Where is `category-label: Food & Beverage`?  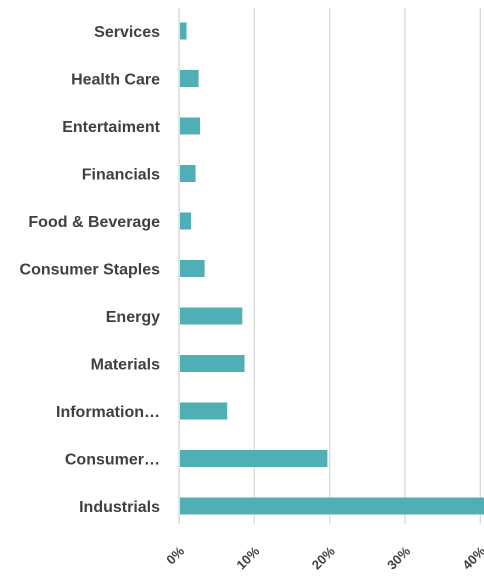
category-label: Food & Beverage is located at coordinates (94, 222).